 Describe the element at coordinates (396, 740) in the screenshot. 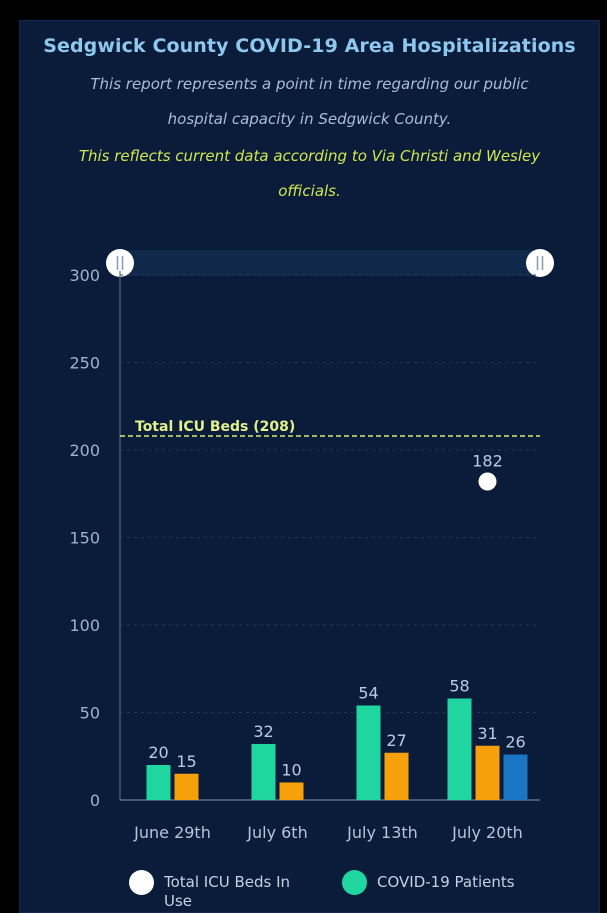

I see `bar-value-label: 27` at that location.